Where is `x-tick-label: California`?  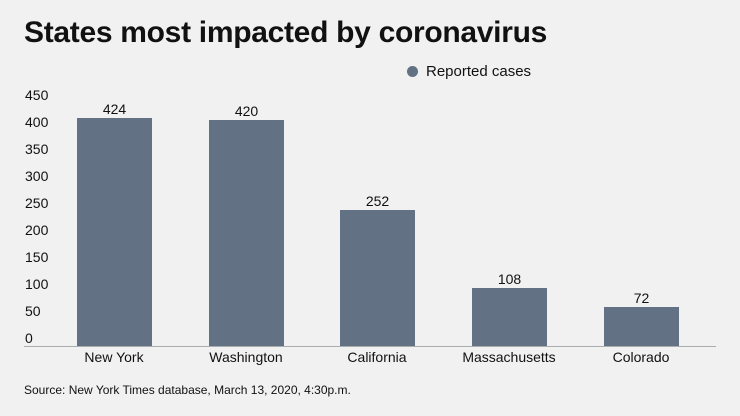 x-tick-label: California is located at coordinates (377, 357).